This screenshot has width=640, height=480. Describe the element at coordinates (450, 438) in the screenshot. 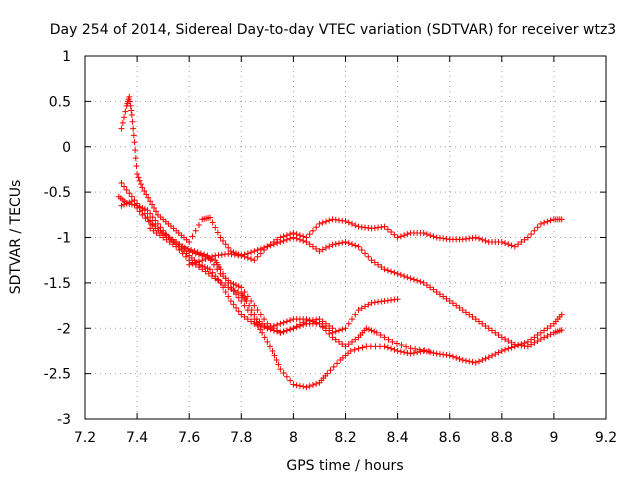

I see `x-tick-label: 8.6` at that location.